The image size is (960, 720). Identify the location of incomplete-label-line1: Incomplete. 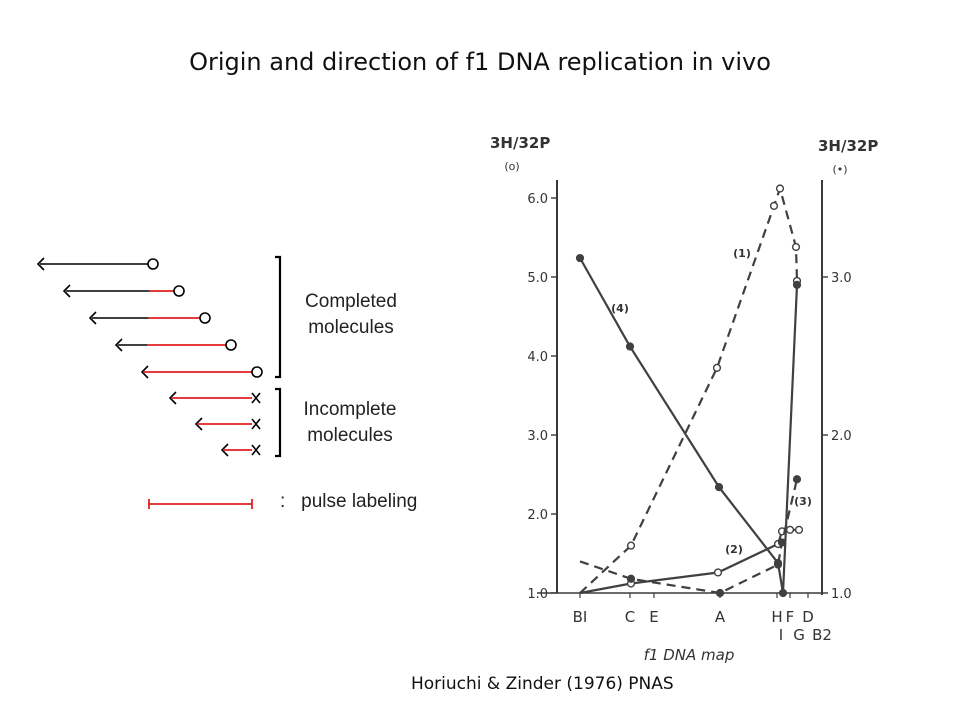
(350, 409).